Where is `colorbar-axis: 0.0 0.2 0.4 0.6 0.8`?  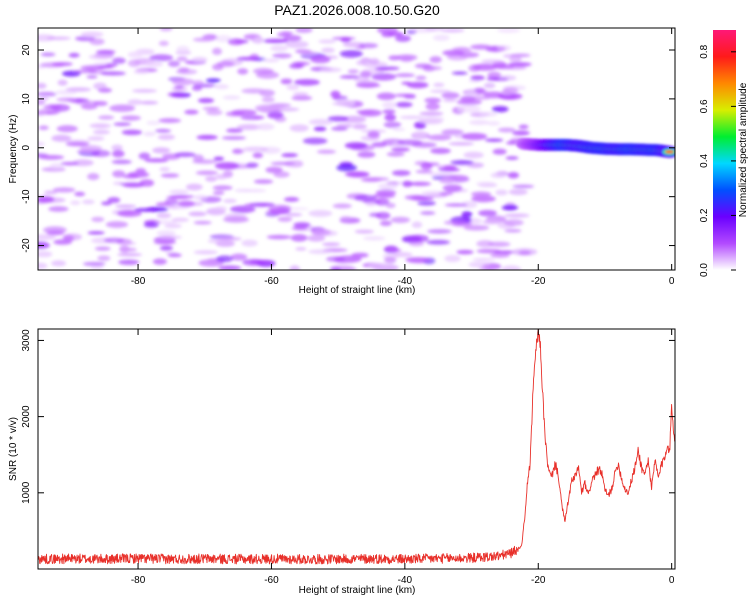
colorbar-axis: 0.0 0.2 0.4 0.6 0.8 is located at coordinates (717, 160).